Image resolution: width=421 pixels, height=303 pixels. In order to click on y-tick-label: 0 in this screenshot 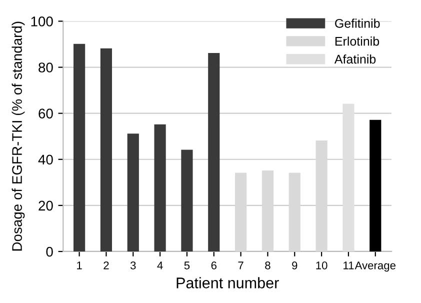, I will do `click(49, 251)`.